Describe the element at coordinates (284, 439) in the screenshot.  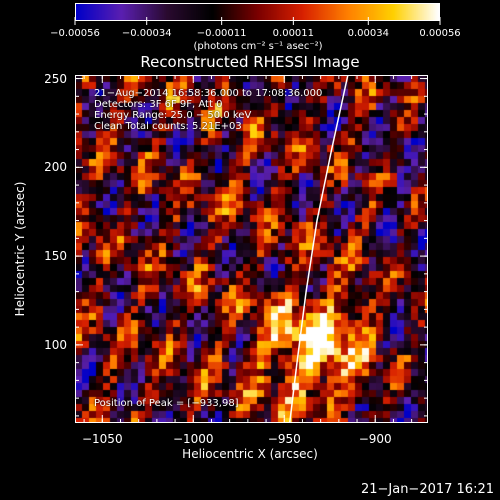
I see `x-tick-label: −950` at that location.